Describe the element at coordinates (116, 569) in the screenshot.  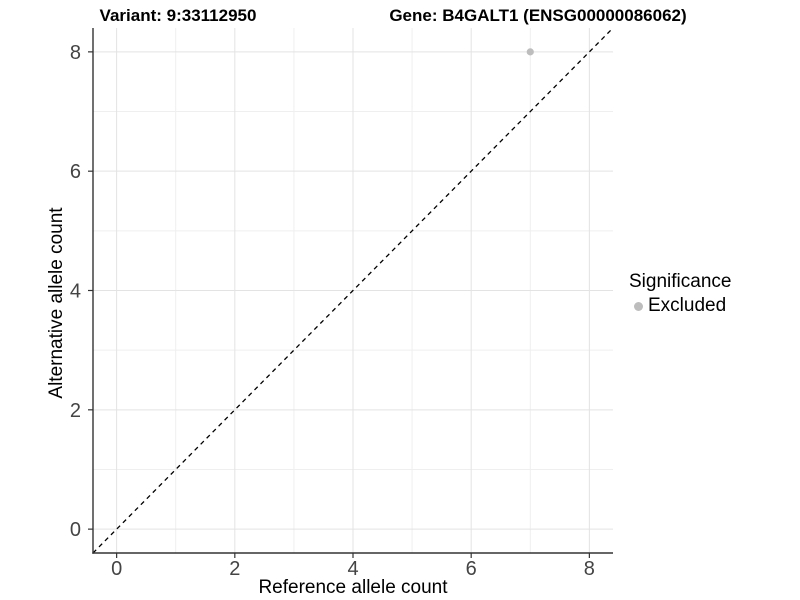
I see `x-tick-label: 0` at that location.